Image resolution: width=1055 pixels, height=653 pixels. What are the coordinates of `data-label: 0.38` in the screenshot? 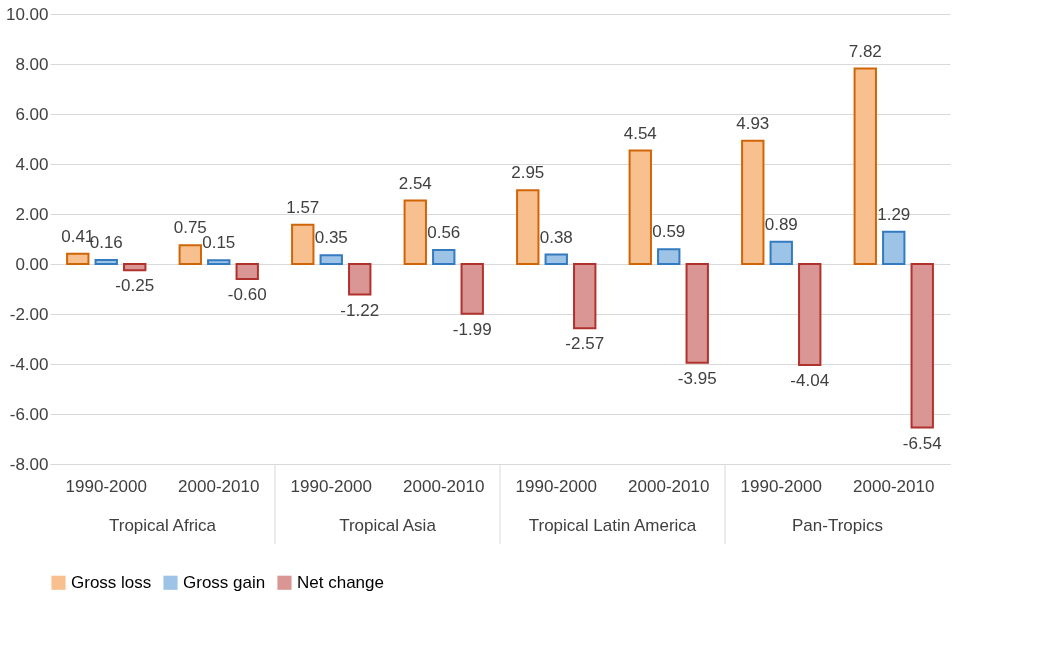 It's located at (556, 237).